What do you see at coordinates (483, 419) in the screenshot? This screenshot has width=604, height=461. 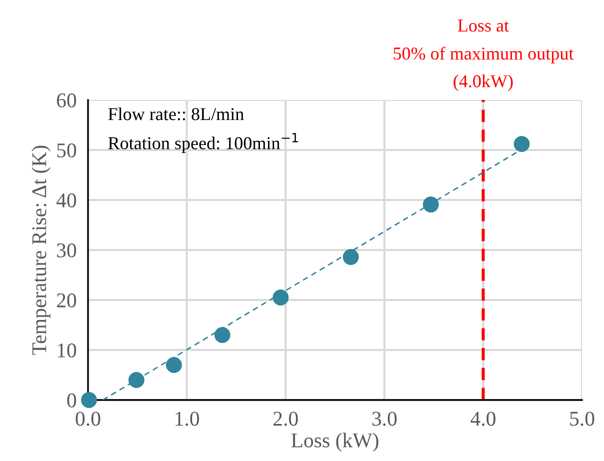 I see `x-tick-label: 4.0` at bounding box center [483, 419].